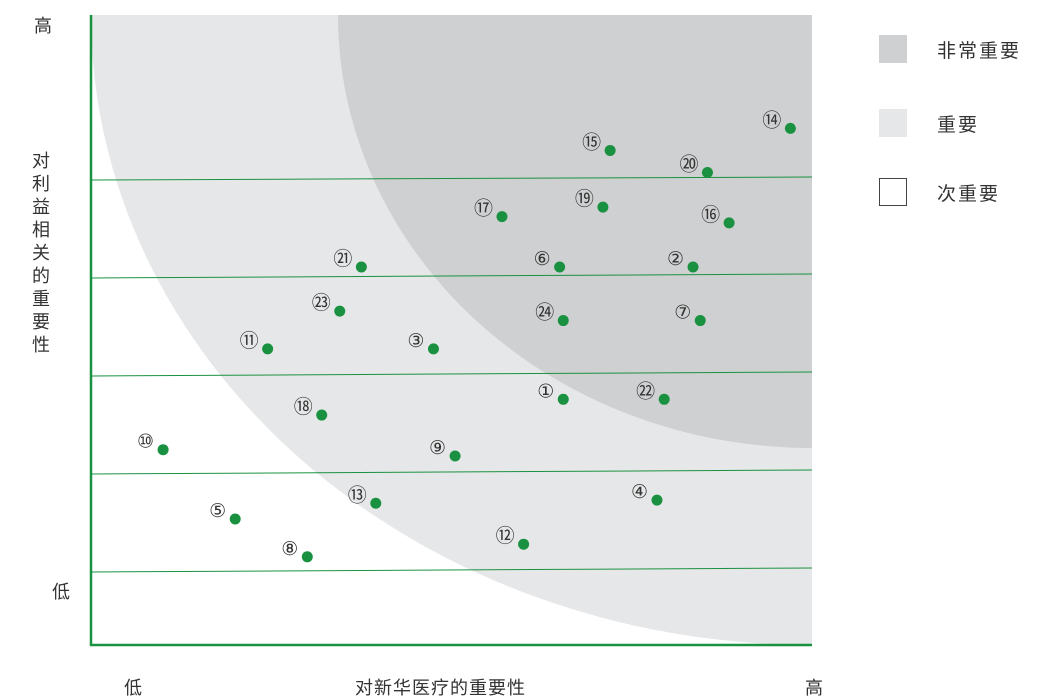 The width and height of the screenshot is (1053, 700). I want to click on data-point-label: ㉑, so click(342, 259).